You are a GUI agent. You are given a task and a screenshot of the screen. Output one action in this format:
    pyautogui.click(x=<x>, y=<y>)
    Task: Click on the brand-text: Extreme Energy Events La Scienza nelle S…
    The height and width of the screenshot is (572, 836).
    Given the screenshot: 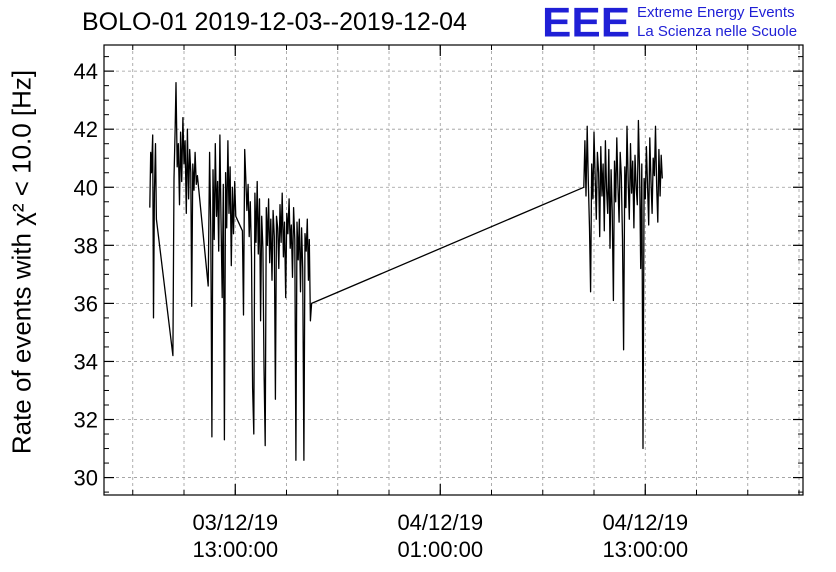 What is the action you would take?
    pyautogui.click(x=717, y=22)
    